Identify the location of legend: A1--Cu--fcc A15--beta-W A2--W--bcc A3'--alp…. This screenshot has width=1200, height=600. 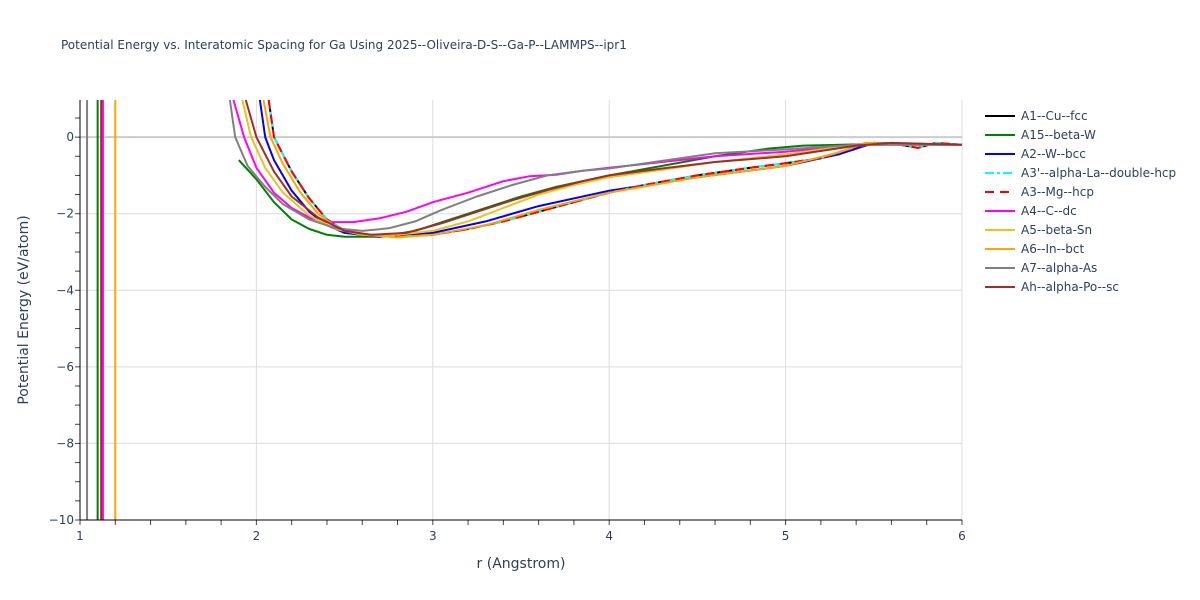
(1080, 201).